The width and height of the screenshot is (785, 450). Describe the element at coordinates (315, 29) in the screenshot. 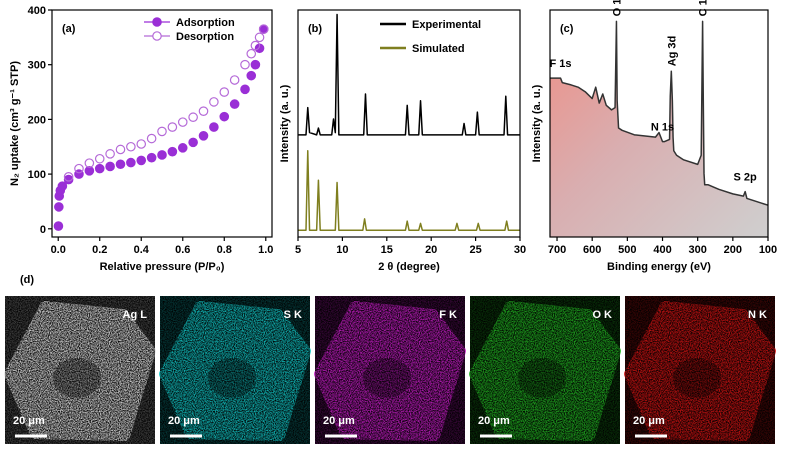

I see `panel-label: (b)` at that location.